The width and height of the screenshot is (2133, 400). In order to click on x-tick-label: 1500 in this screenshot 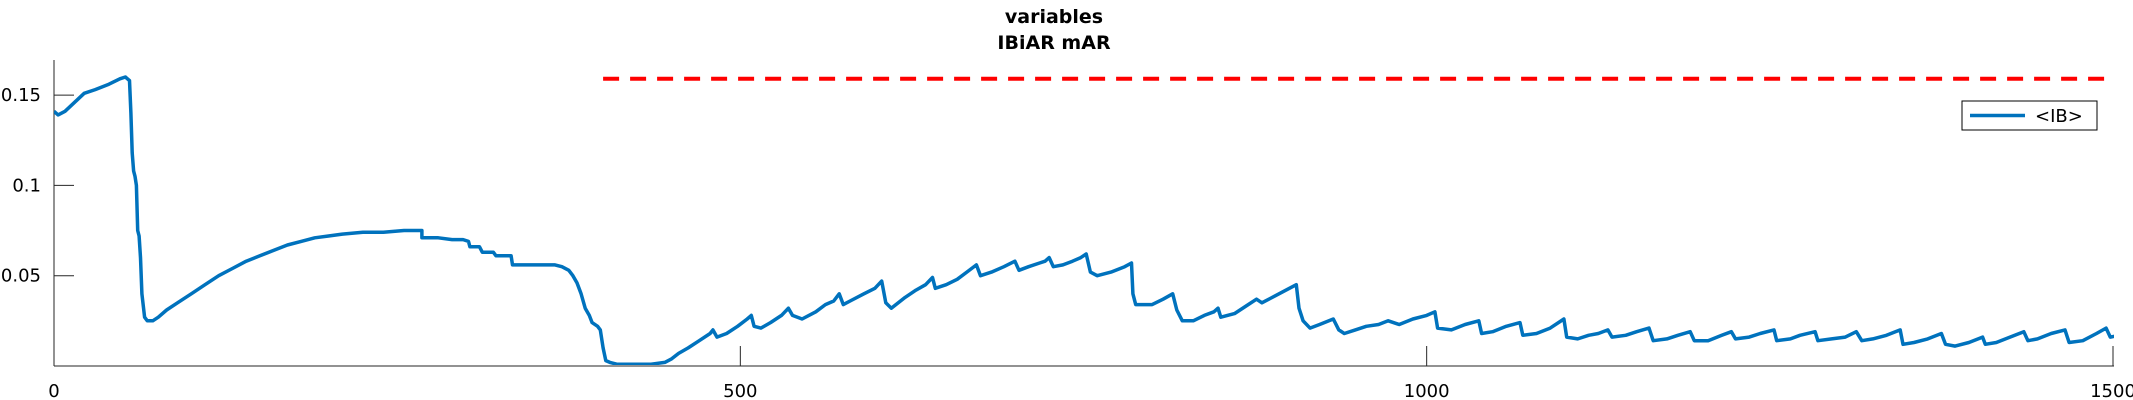, I will do `click(2111, 390)`.